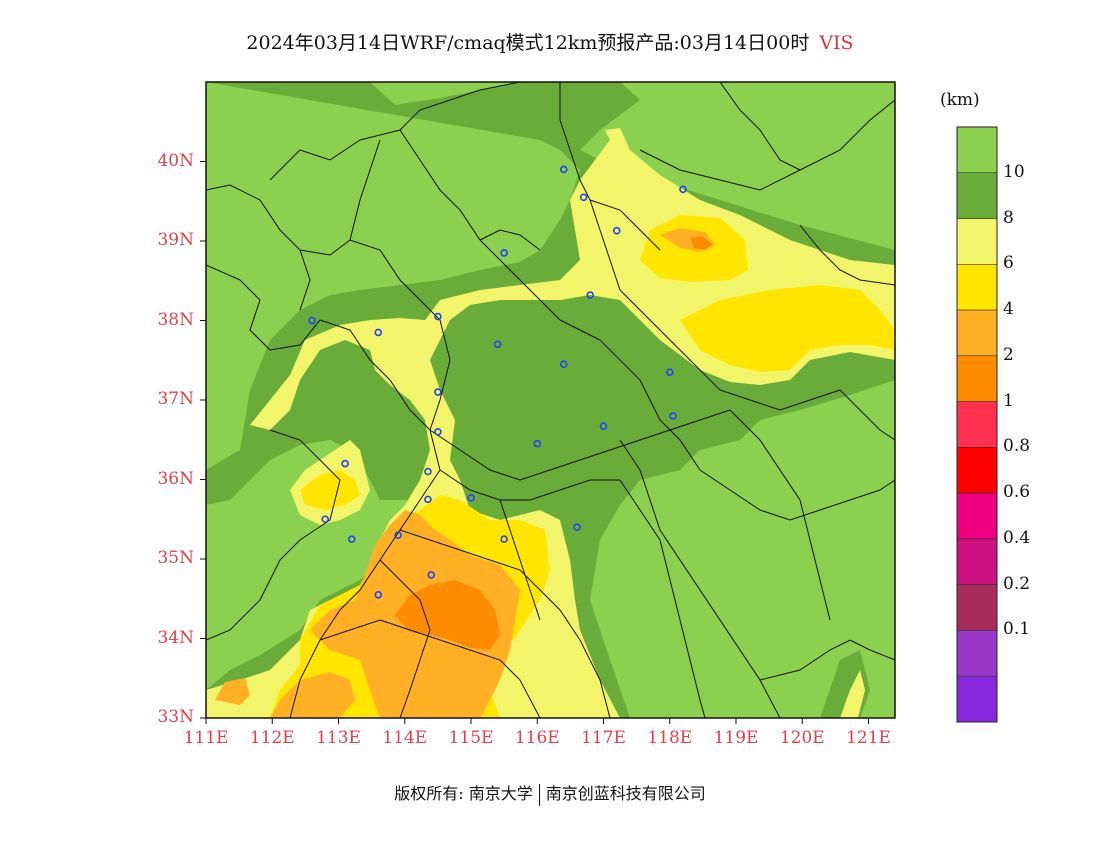 The width and height of the screenshot is (1100, 850). What do you see at coordinates (1008, 309) in the screenshot?
I see `colorbar-label: 4` at bounding box center [1008, 309].